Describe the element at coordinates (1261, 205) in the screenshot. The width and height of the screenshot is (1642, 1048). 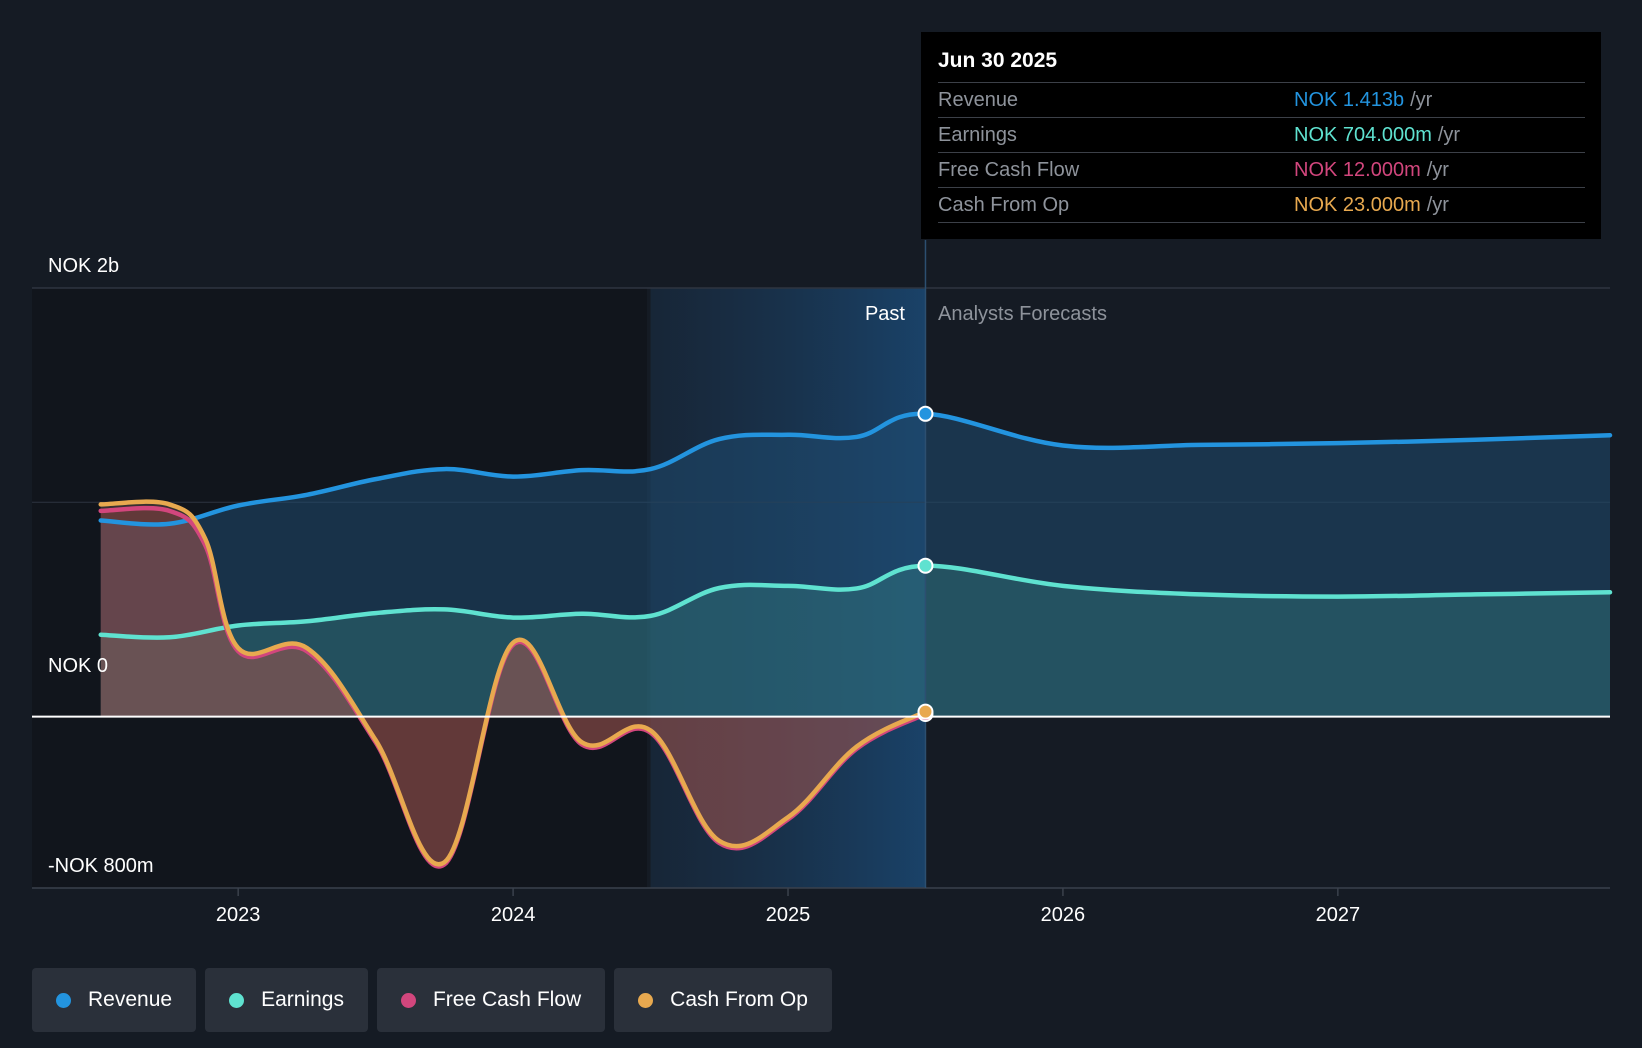
I see `tooltip-row-cash-from-op: Cash From Op NOK 23.000m /yr` at that location.